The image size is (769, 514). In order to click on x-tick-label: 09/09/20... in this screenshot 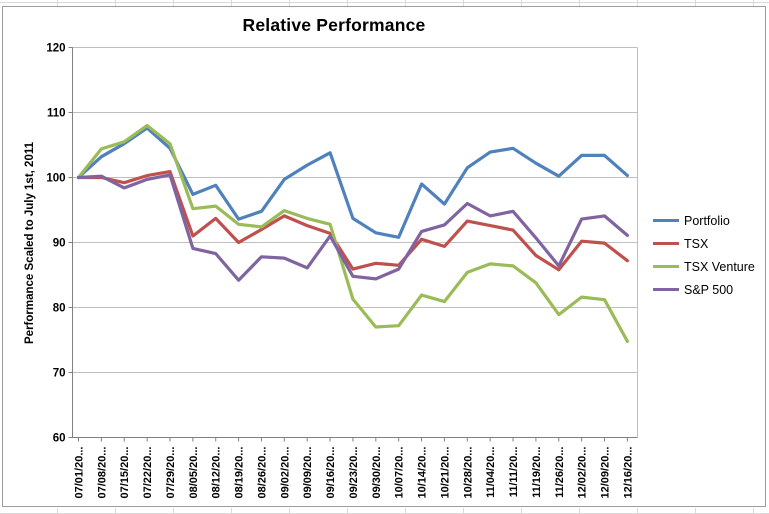, I will do `click(308, 473)`.